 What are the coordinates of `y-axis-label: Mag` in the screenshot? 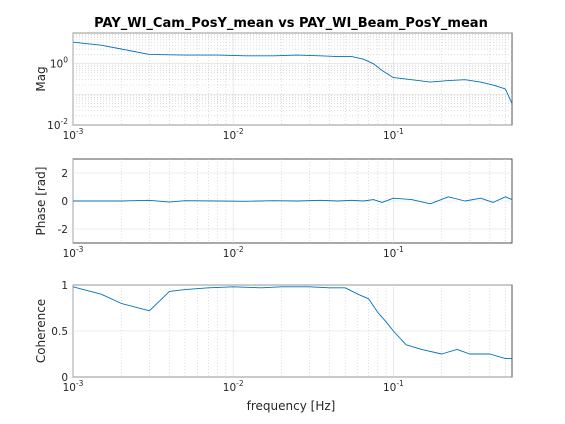 It's located at (41, 78).